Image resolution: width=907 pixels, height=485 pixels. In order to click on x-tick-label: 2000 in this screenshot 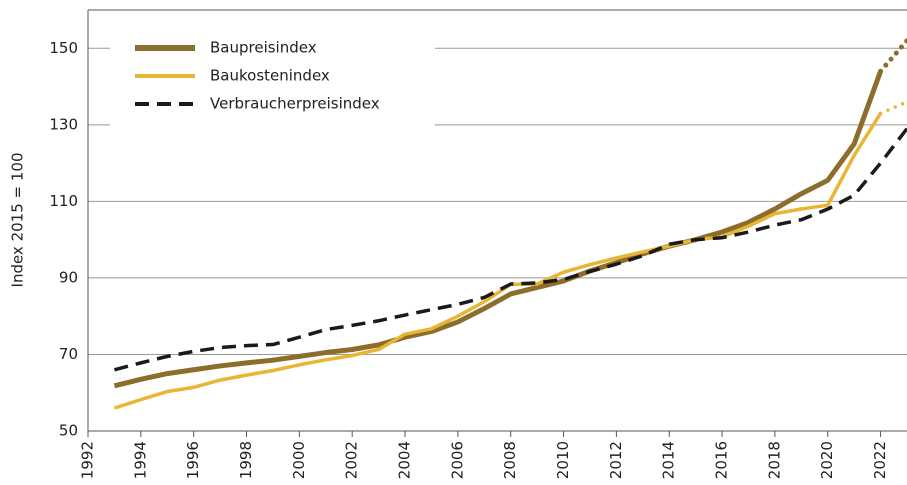, I will do `click(299, 460)`.